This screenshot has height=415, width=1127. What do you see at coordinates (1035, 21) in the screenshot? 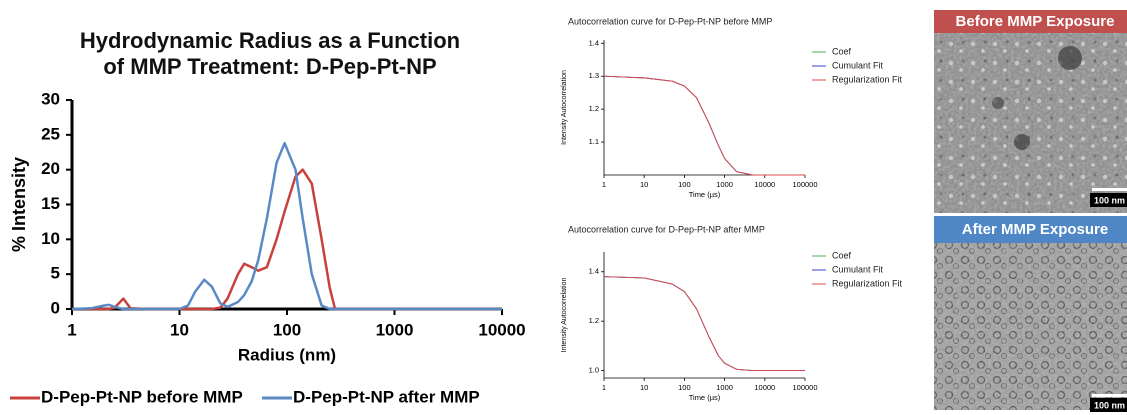
I see `micrograph-label: Before MMP Exposure` at bounding box center [1035, 21].